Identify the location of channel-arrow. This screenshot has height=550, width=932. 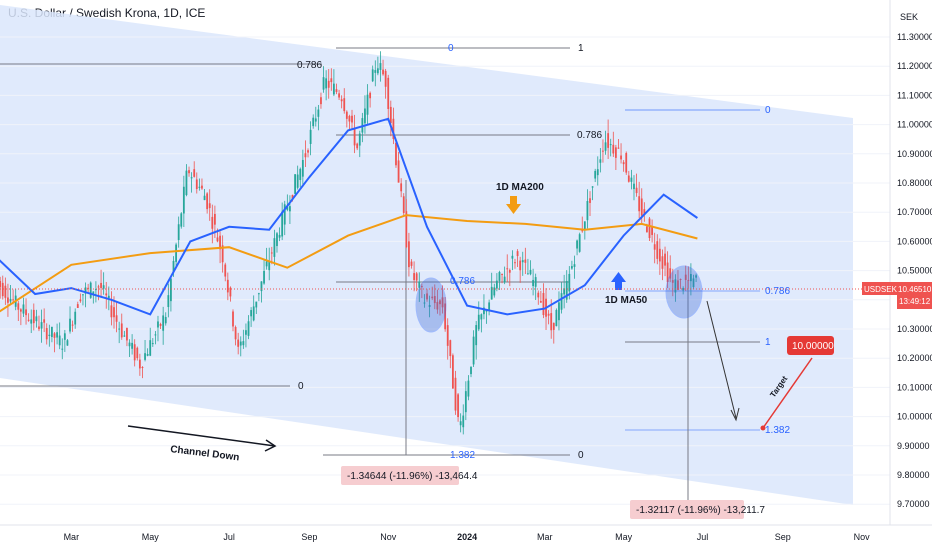
(201, 436).